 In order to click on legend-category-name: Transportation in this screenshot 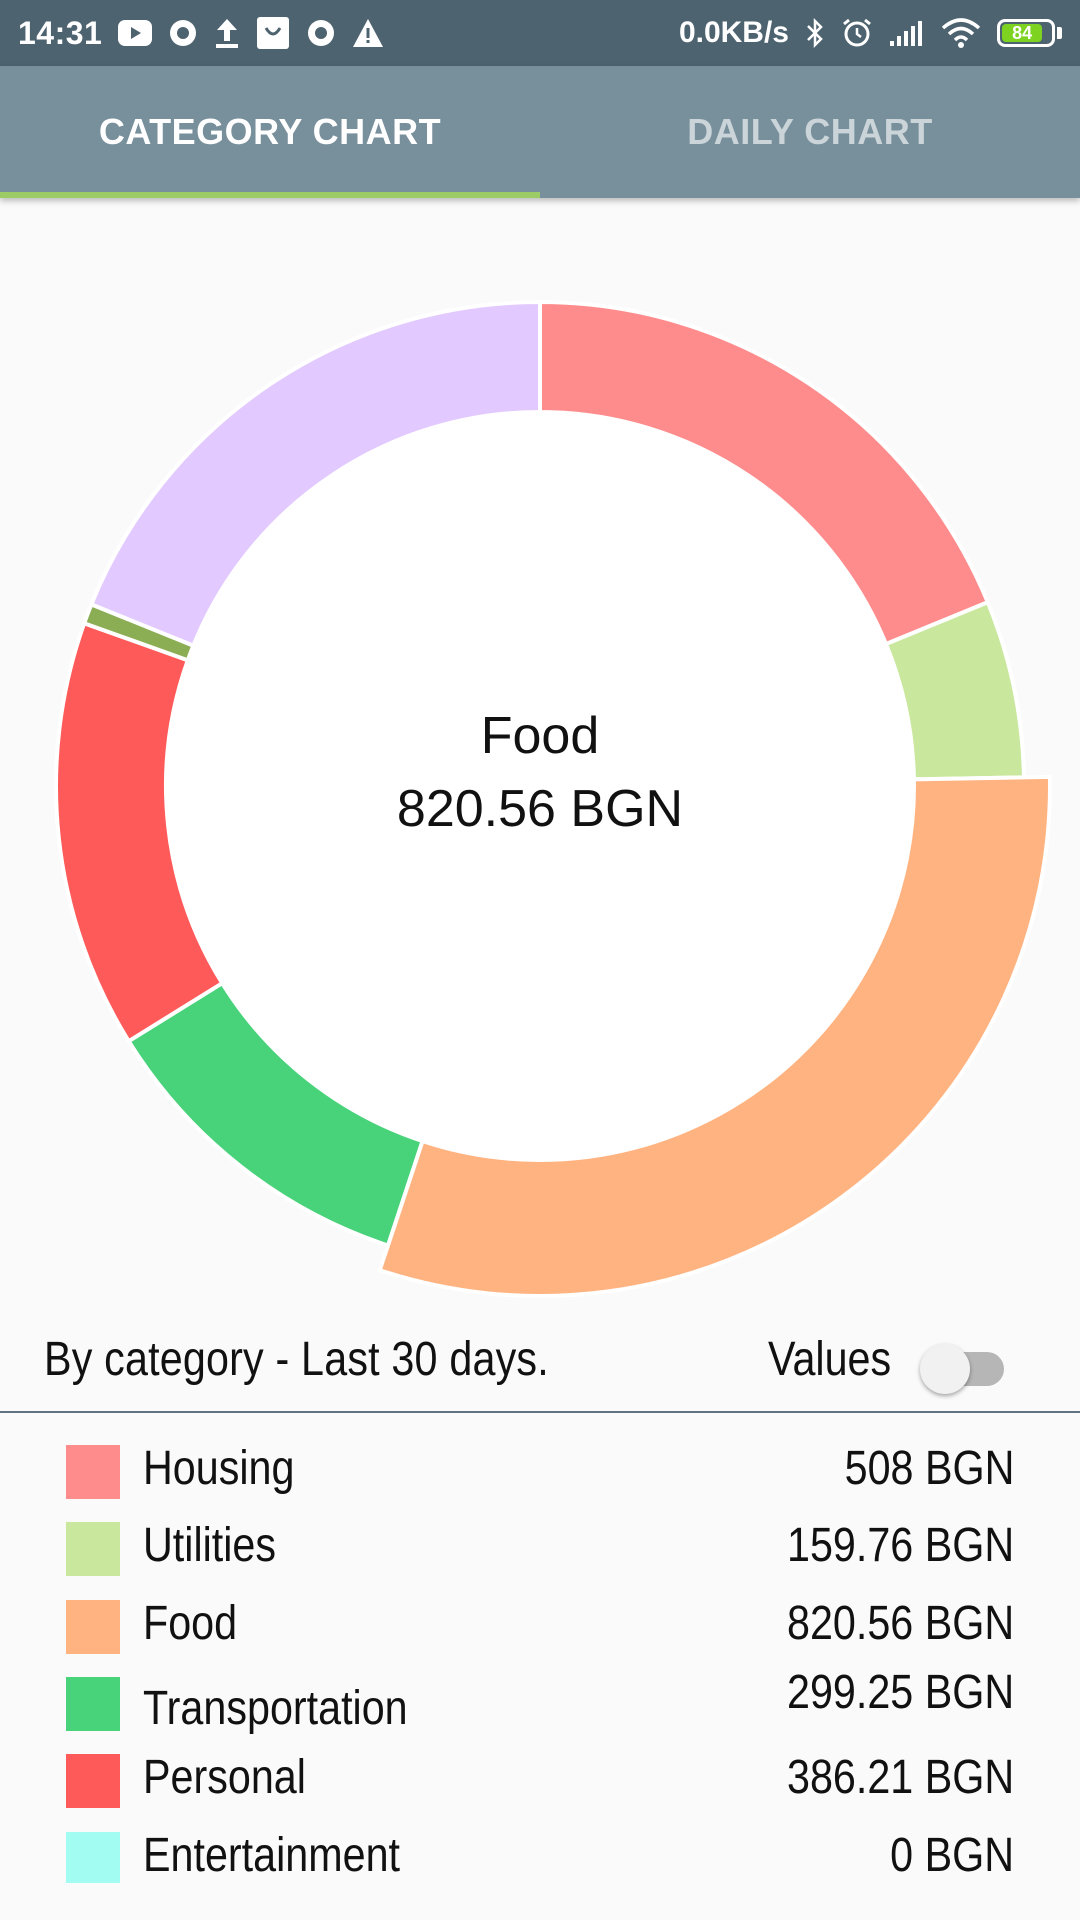, I will do `click(275, 1708)`.